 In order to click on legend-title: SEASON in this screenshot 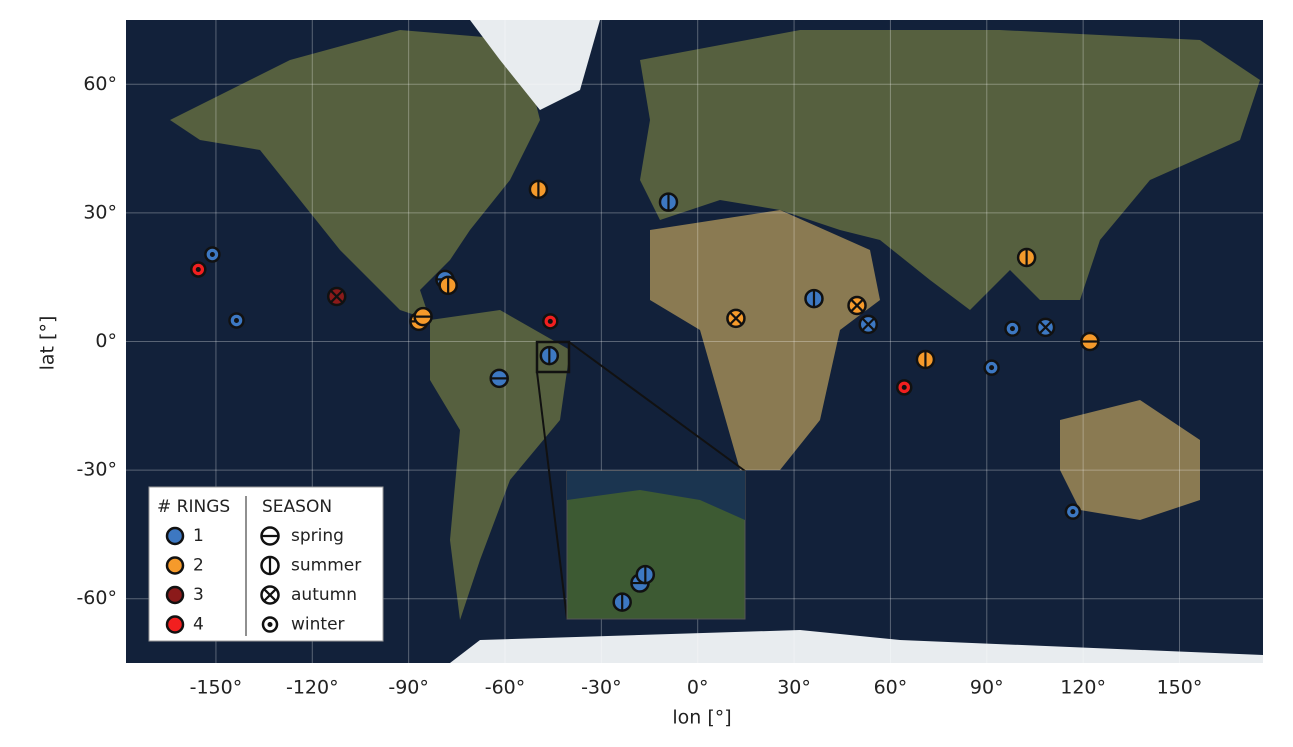, I will do `click(297, 507)`.